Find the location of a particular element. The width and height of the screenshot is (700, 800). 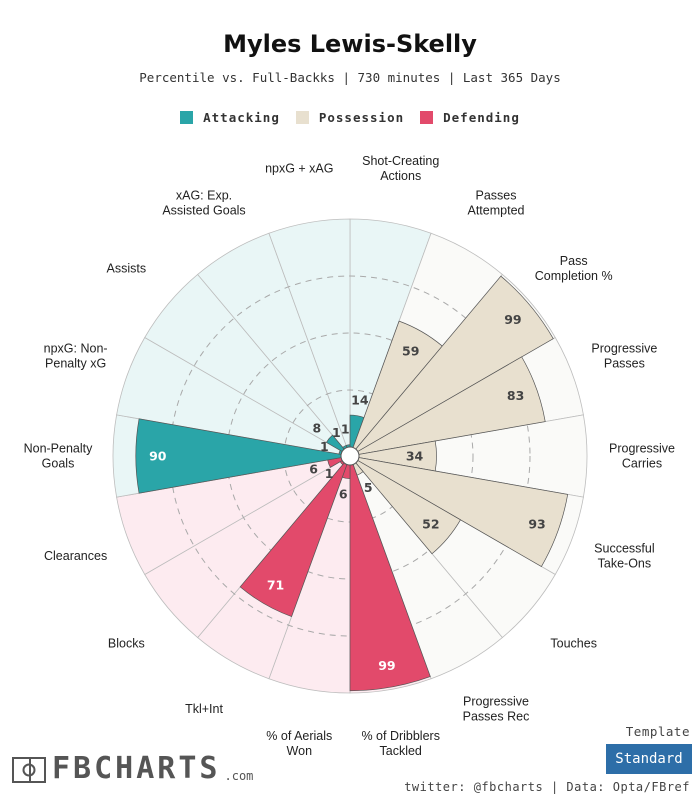

category-label: Progressive Passes Rec is located at coordinates (496, 708).